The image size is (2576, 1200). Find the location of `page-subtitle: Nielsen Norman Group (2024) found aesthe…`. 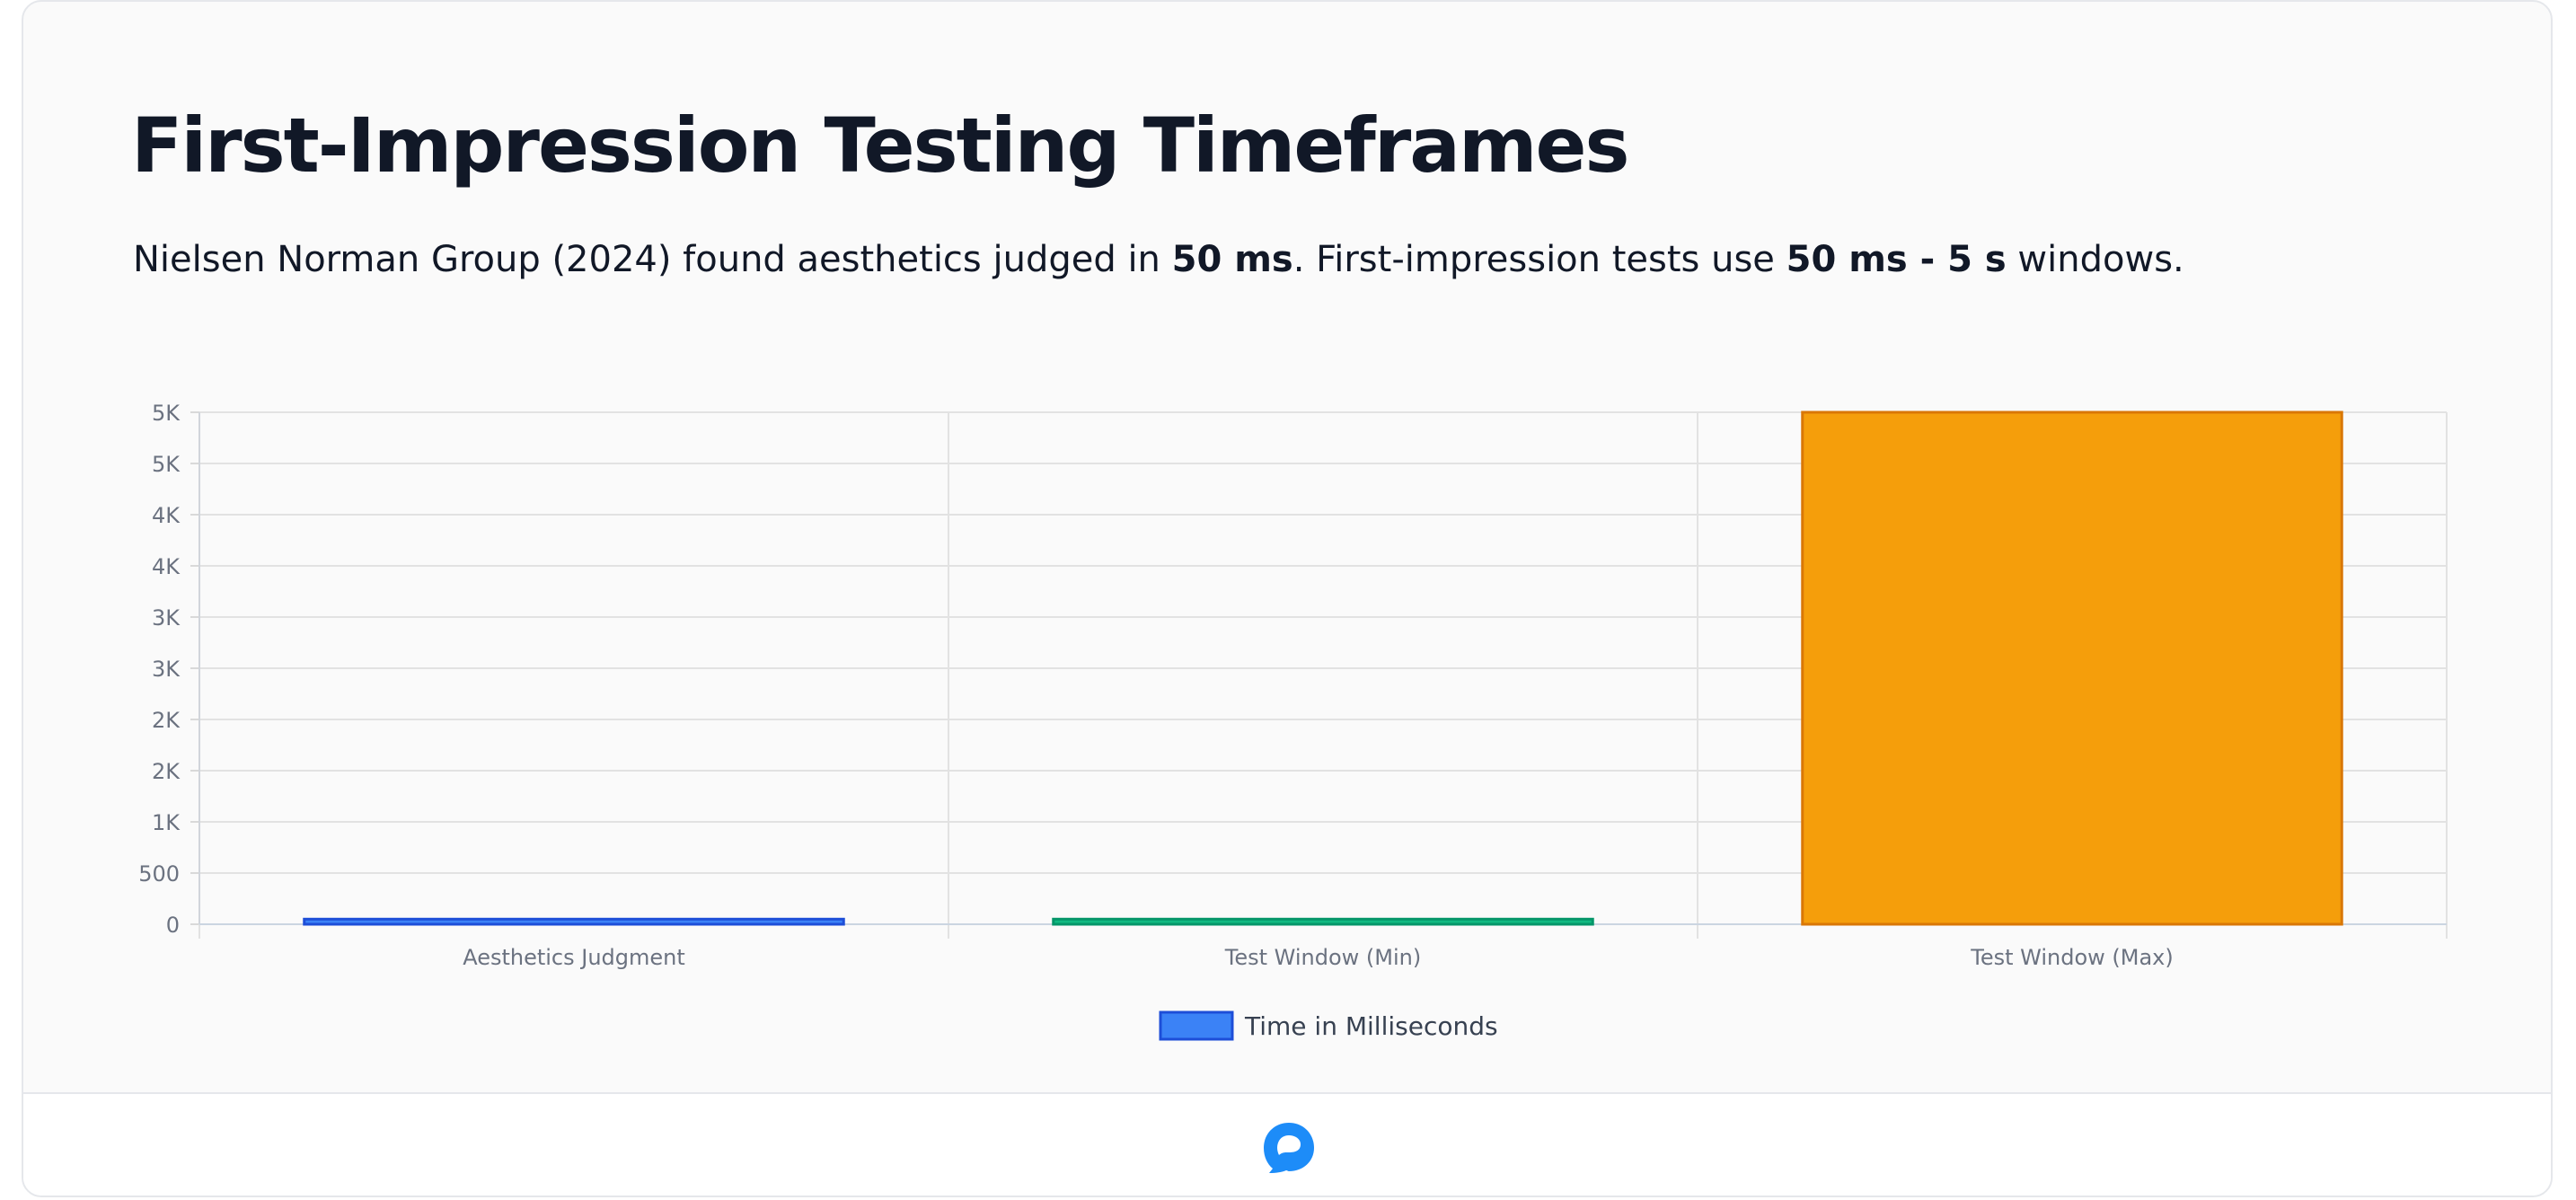

page-subtitle: Nielsen Norman Group (2024) found aesthe… is located at coordinates (1158, 259).